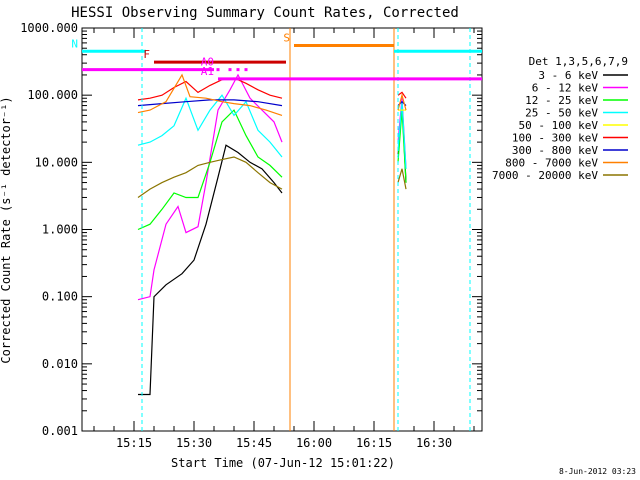 This screenshot has width=640, height=480. I want to click on legend-label: 800 - 7000 keV, so click(551, 163).